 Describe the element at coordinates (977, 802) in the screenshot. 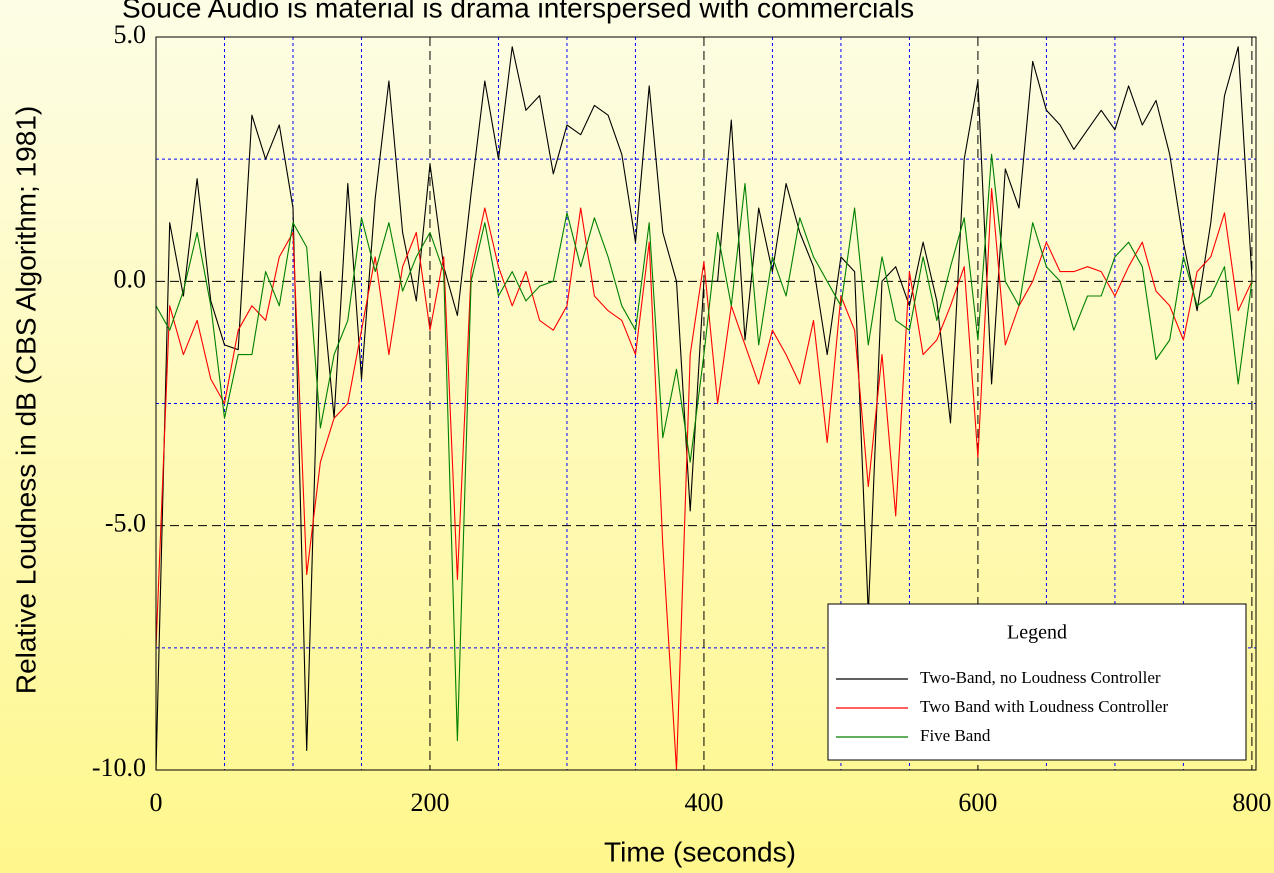

I see `x-tick-label: 600` at that location.